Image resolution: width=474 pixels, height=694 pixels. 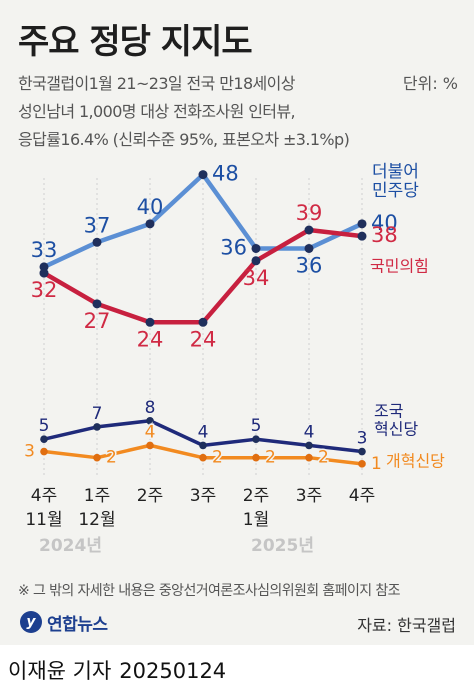 What do you see at coordinates (111, 458) in the screenshot?
I see `series-3-value-1: 2` at bounding box center [111, 458].